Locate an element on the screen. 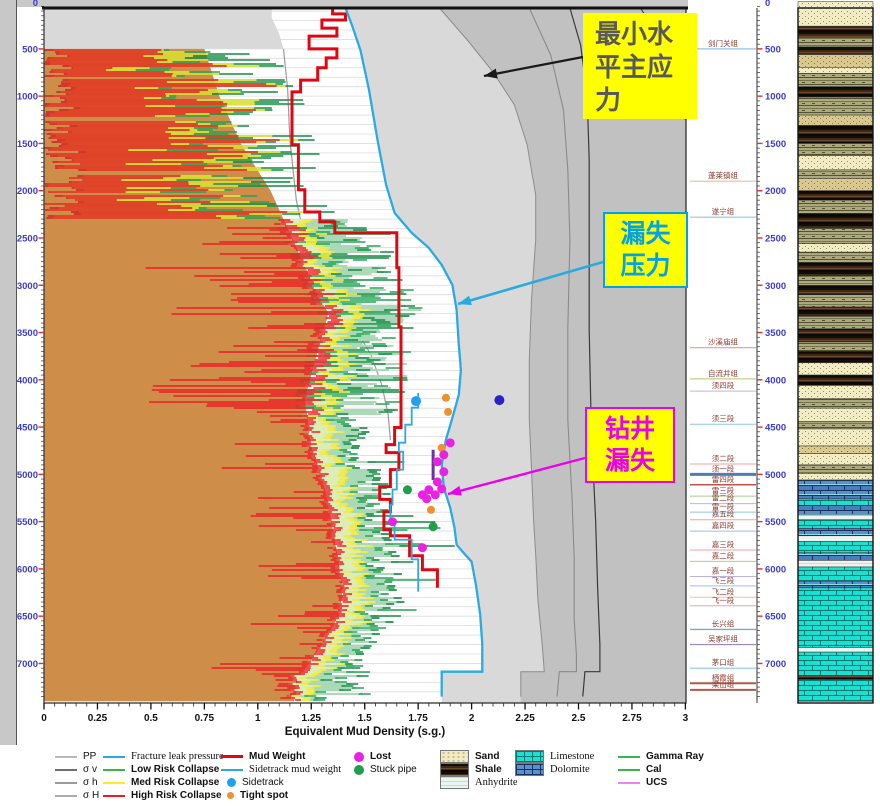 The image size is (880, 809). formation-label: 嘉三段 is located at coordinates (723, 544).